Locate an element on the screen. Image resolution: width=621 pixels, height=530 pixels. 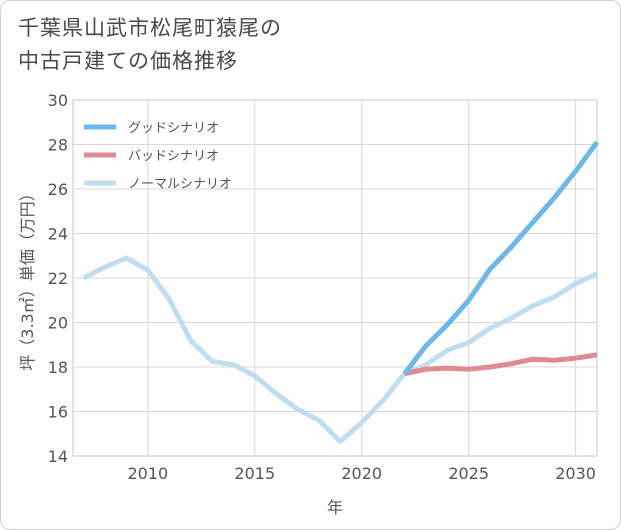
y-tick-labels: 14 16 18 20 22 24 26 28 30 is located at coordinates (58, 278).